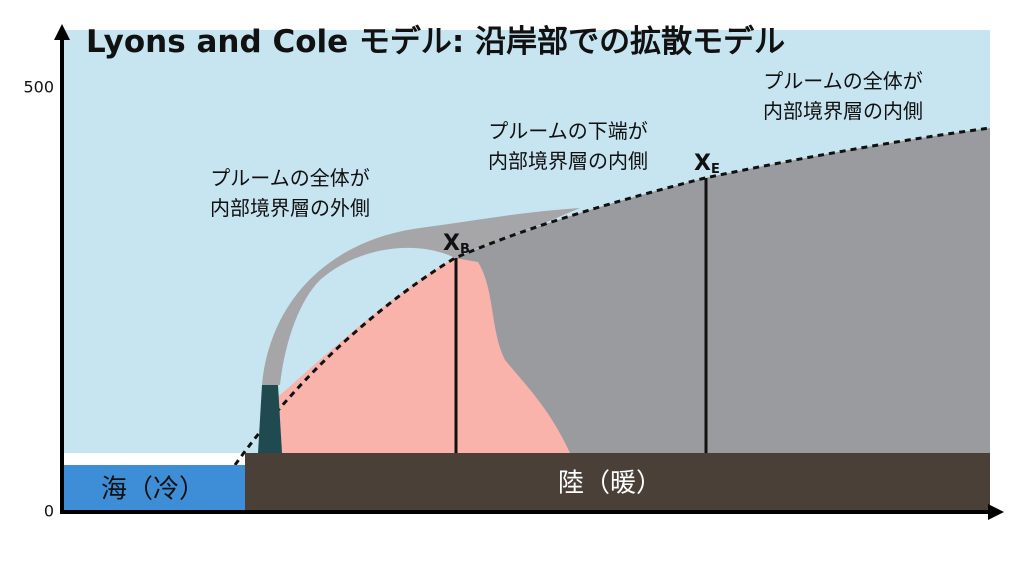  What do you see at coordinates (610, 484) in the screenshot?
I see `land-label: 陸（暖）` at bounding box center [610, 484].